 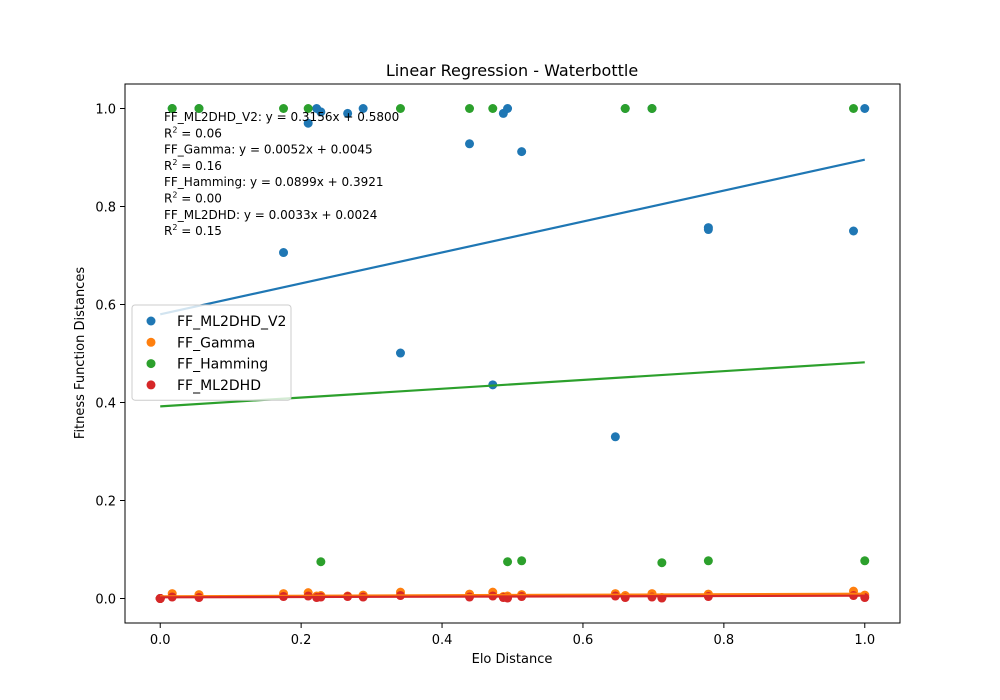 I want to click on legend-label: FF_Hamming, so click(x=222, y=365).